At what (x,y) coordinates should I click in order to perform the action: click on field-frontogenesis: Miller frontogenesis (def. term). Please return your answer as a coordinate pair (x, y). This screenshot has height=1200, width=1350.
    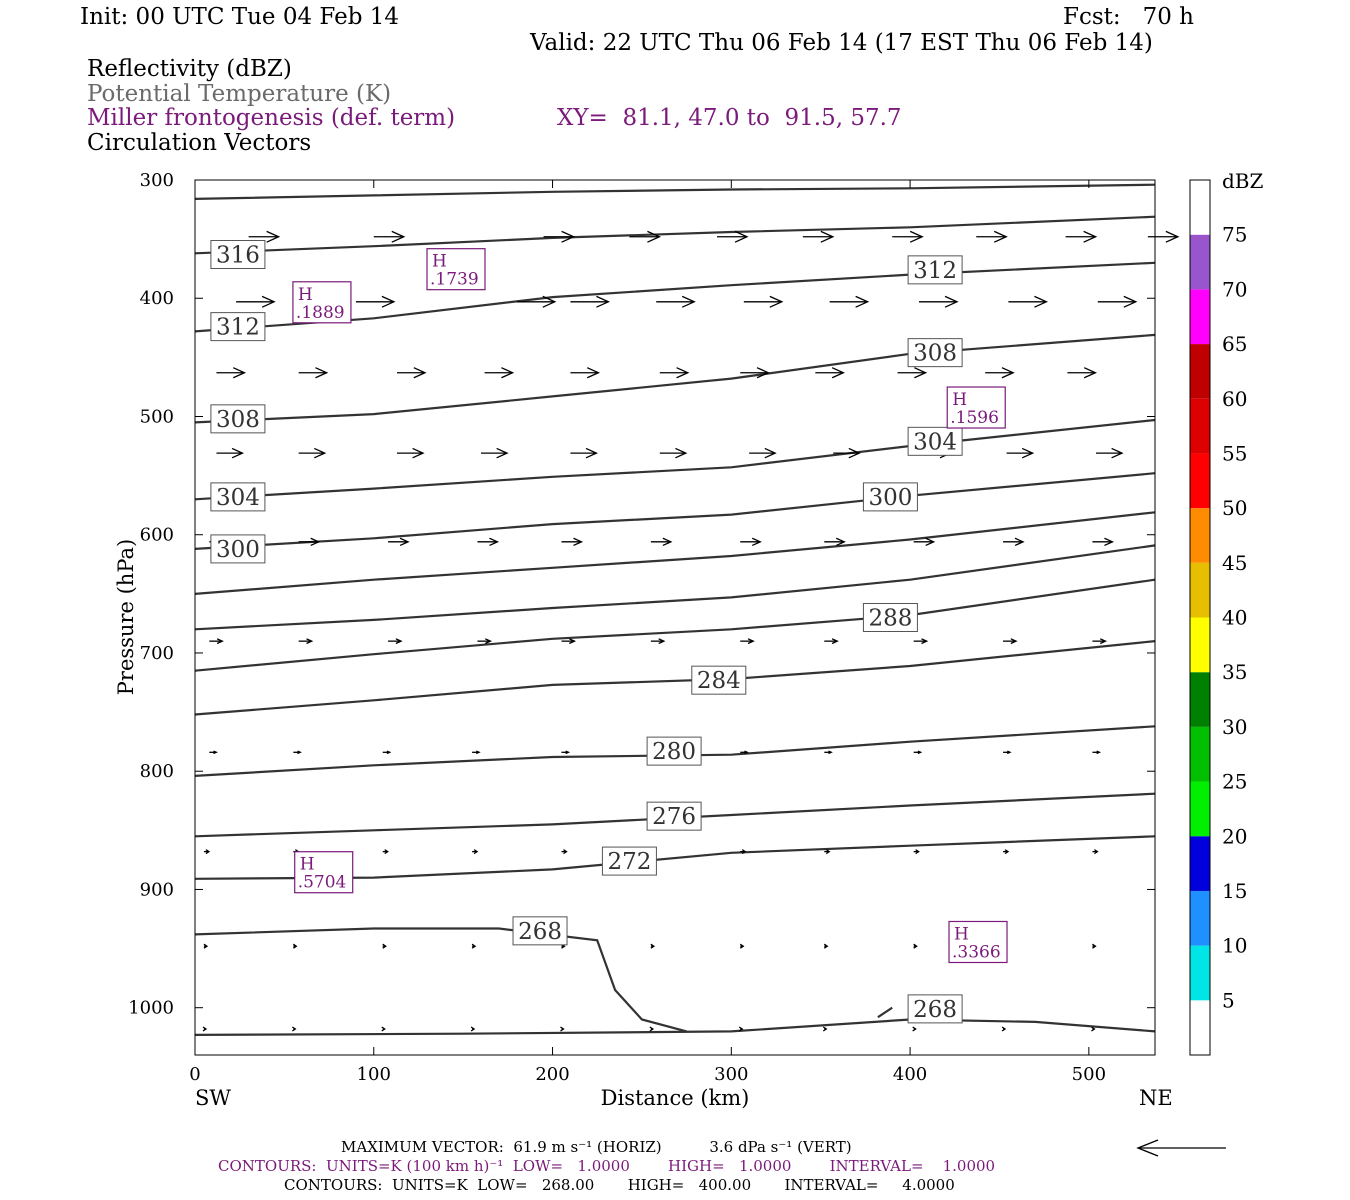
    Looking at the image, I should click on (271, 118).